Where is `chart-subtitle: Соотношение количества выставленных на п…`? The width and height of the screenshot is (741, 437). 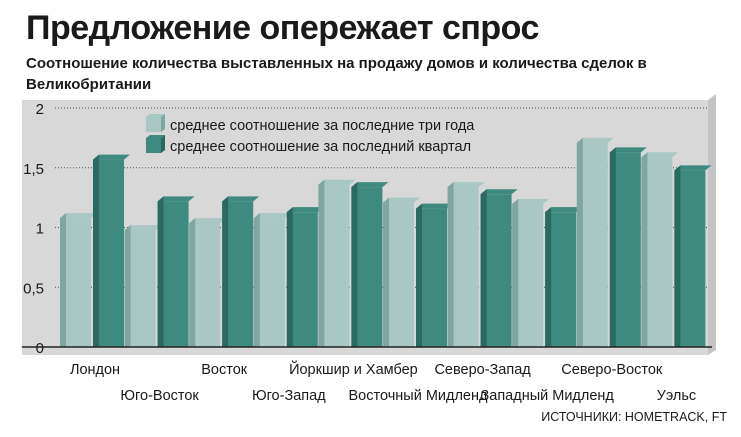 chart-subtitle: Соотношение количества выставленных на п… is located at coordinates (336, 74).